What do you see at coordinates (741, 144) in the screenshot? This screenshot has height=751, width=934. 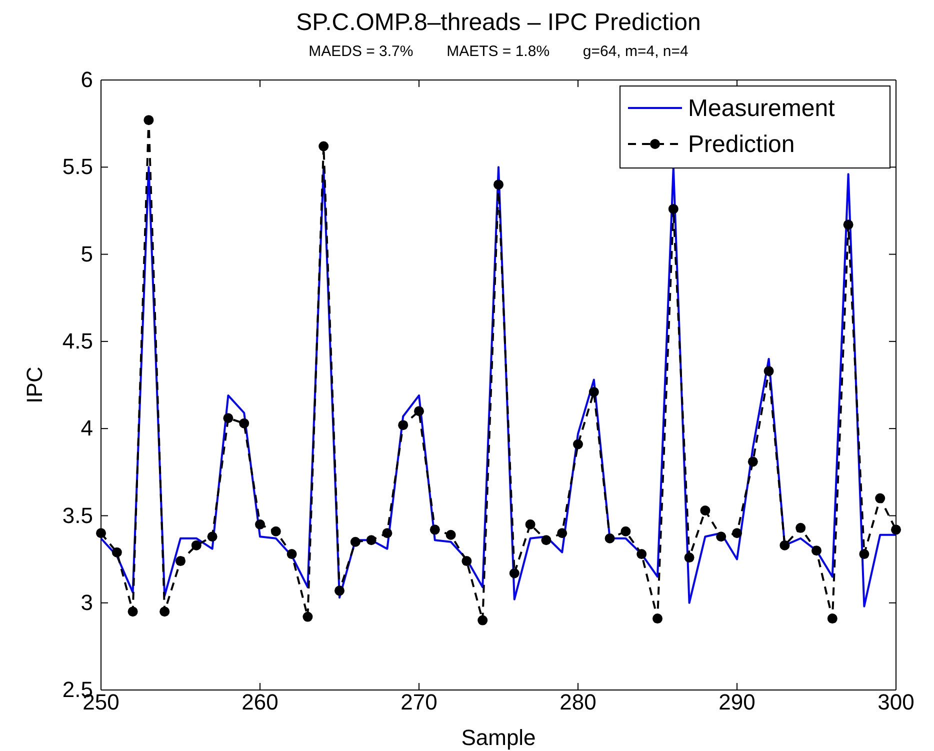 I see `legend-label: Prediction` at bounding box center [741, 144].